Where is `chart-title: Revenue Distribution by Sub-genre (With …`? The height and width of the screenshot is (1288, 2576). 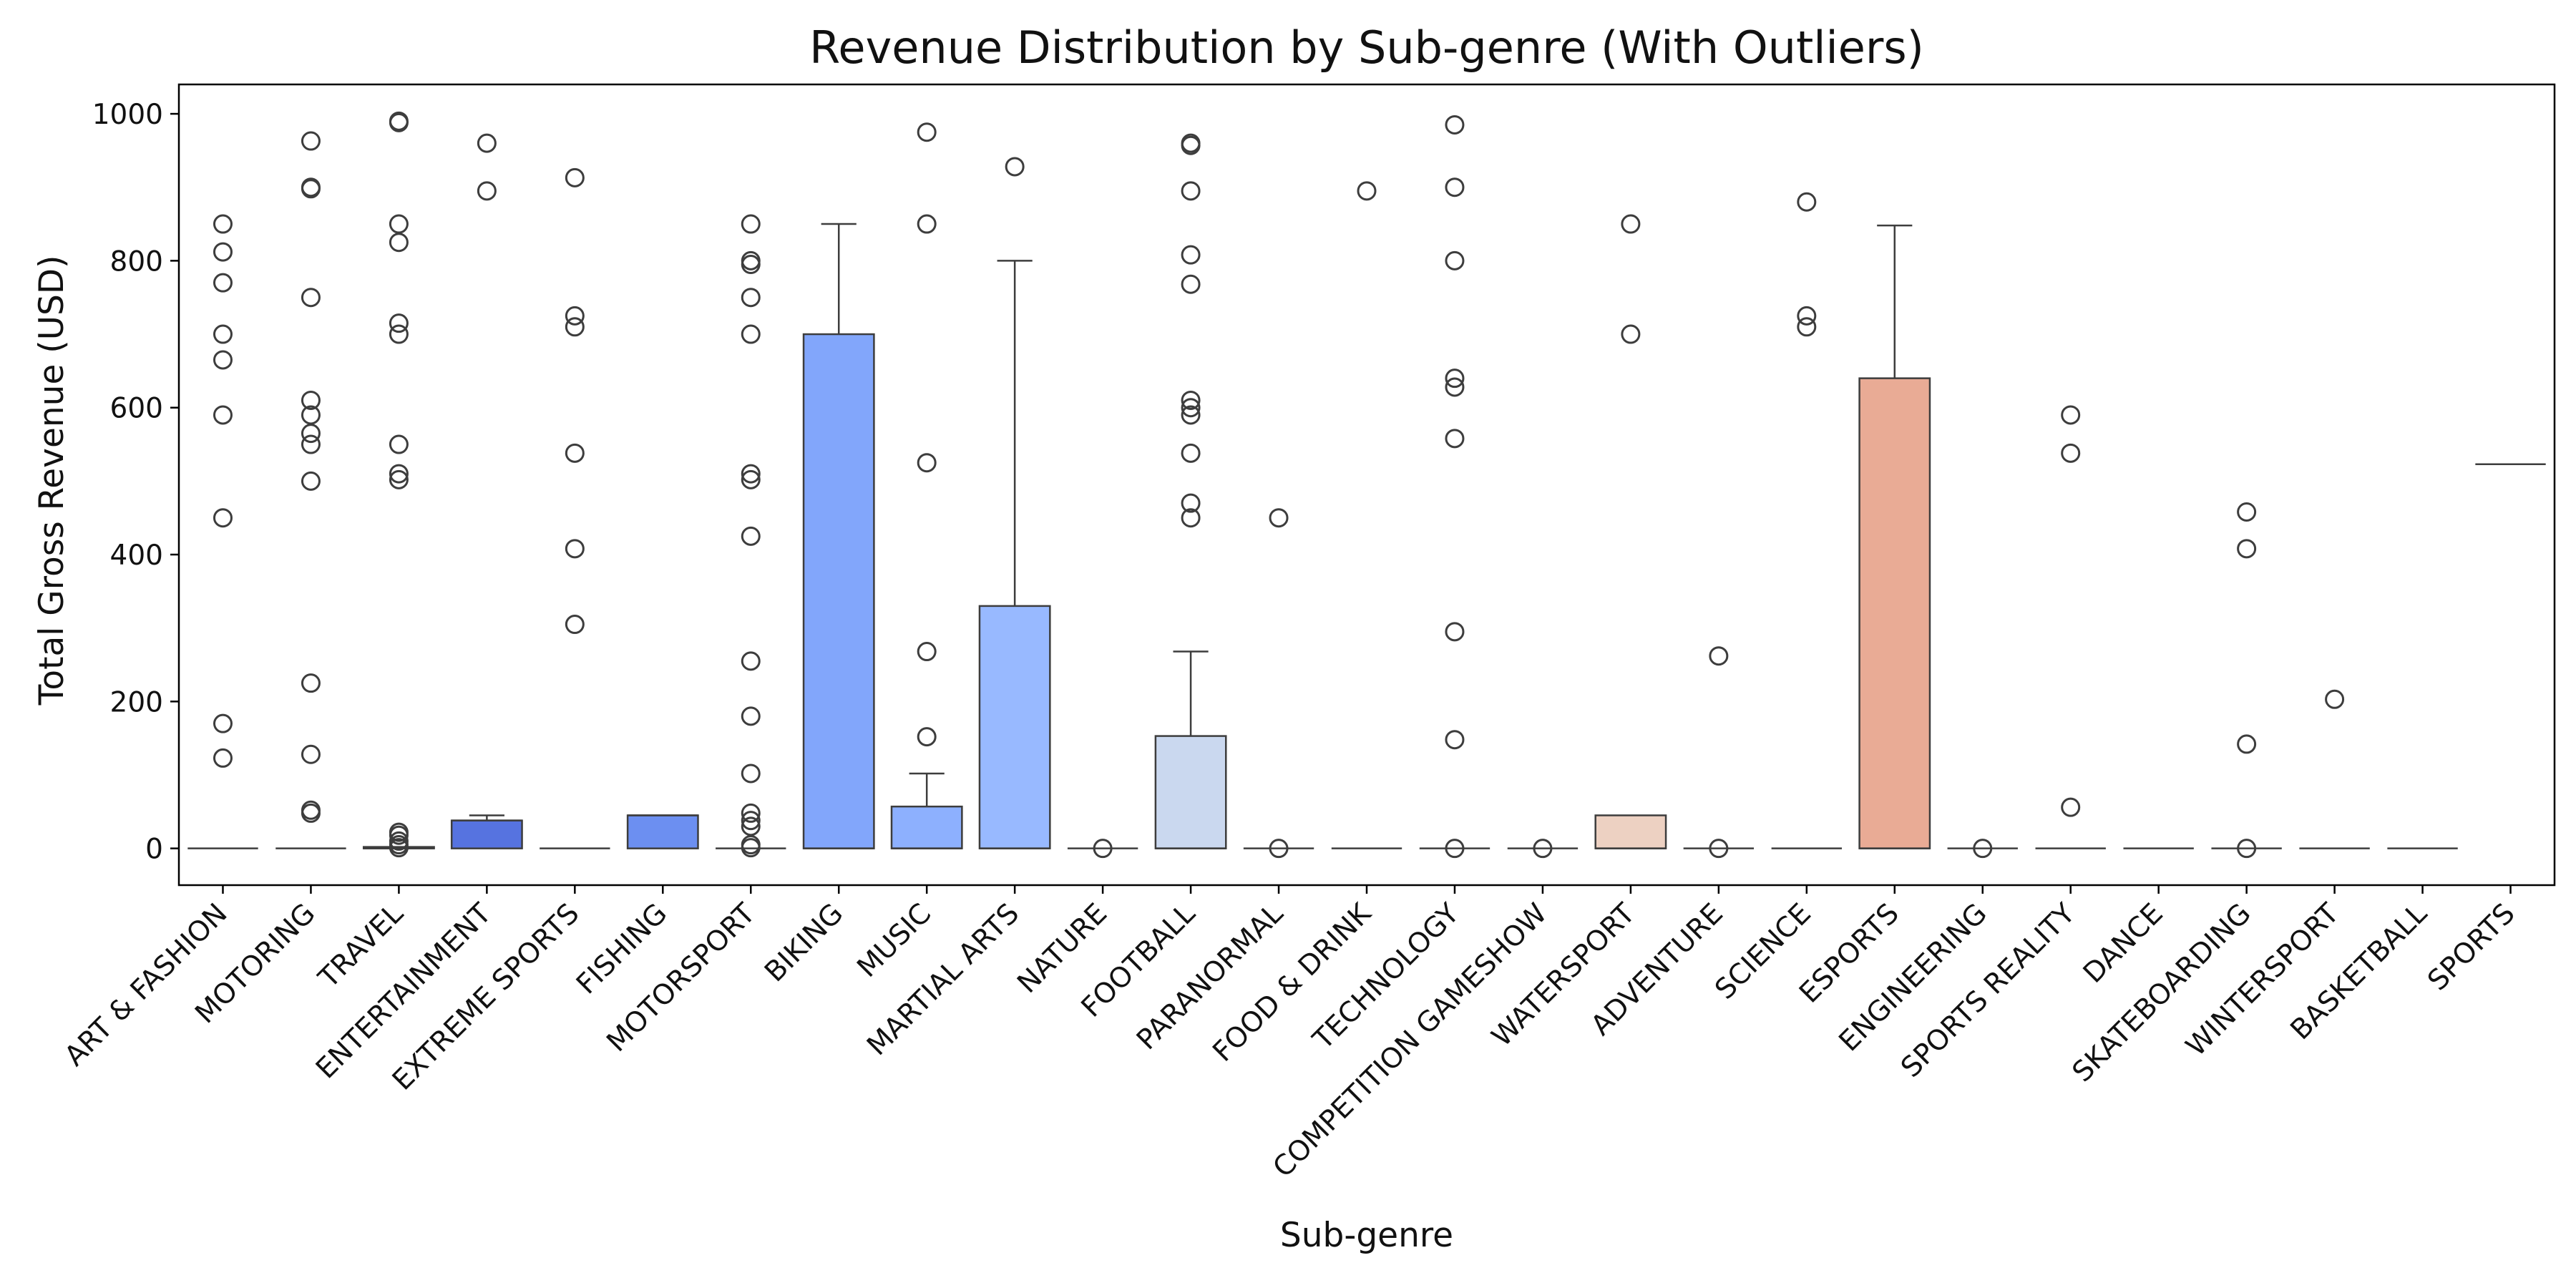 chart-title: Revenue Distribution by Sub-genre (With … is located at coordinates (1366, 48).